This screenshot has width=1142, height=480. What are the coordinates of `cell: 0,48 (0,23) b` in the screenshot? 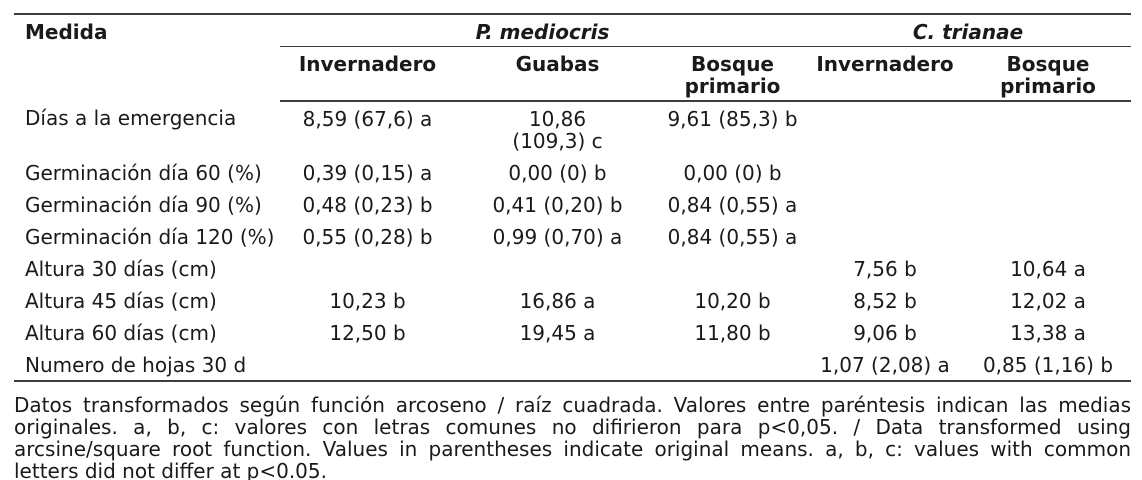 It's located at (367, 205).